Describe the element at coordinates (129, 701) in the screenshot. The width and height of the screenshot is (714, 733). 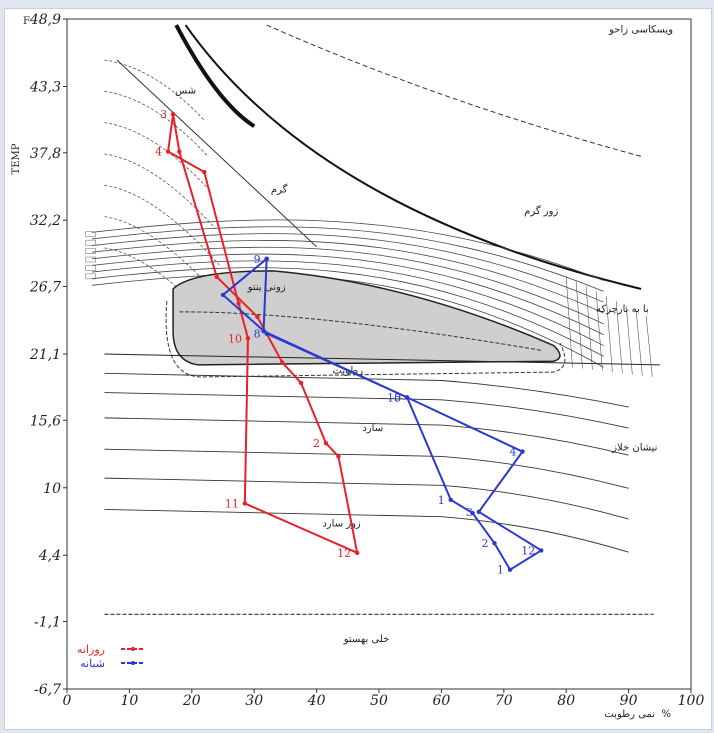
I see `x-tick-label: 10` at that location.